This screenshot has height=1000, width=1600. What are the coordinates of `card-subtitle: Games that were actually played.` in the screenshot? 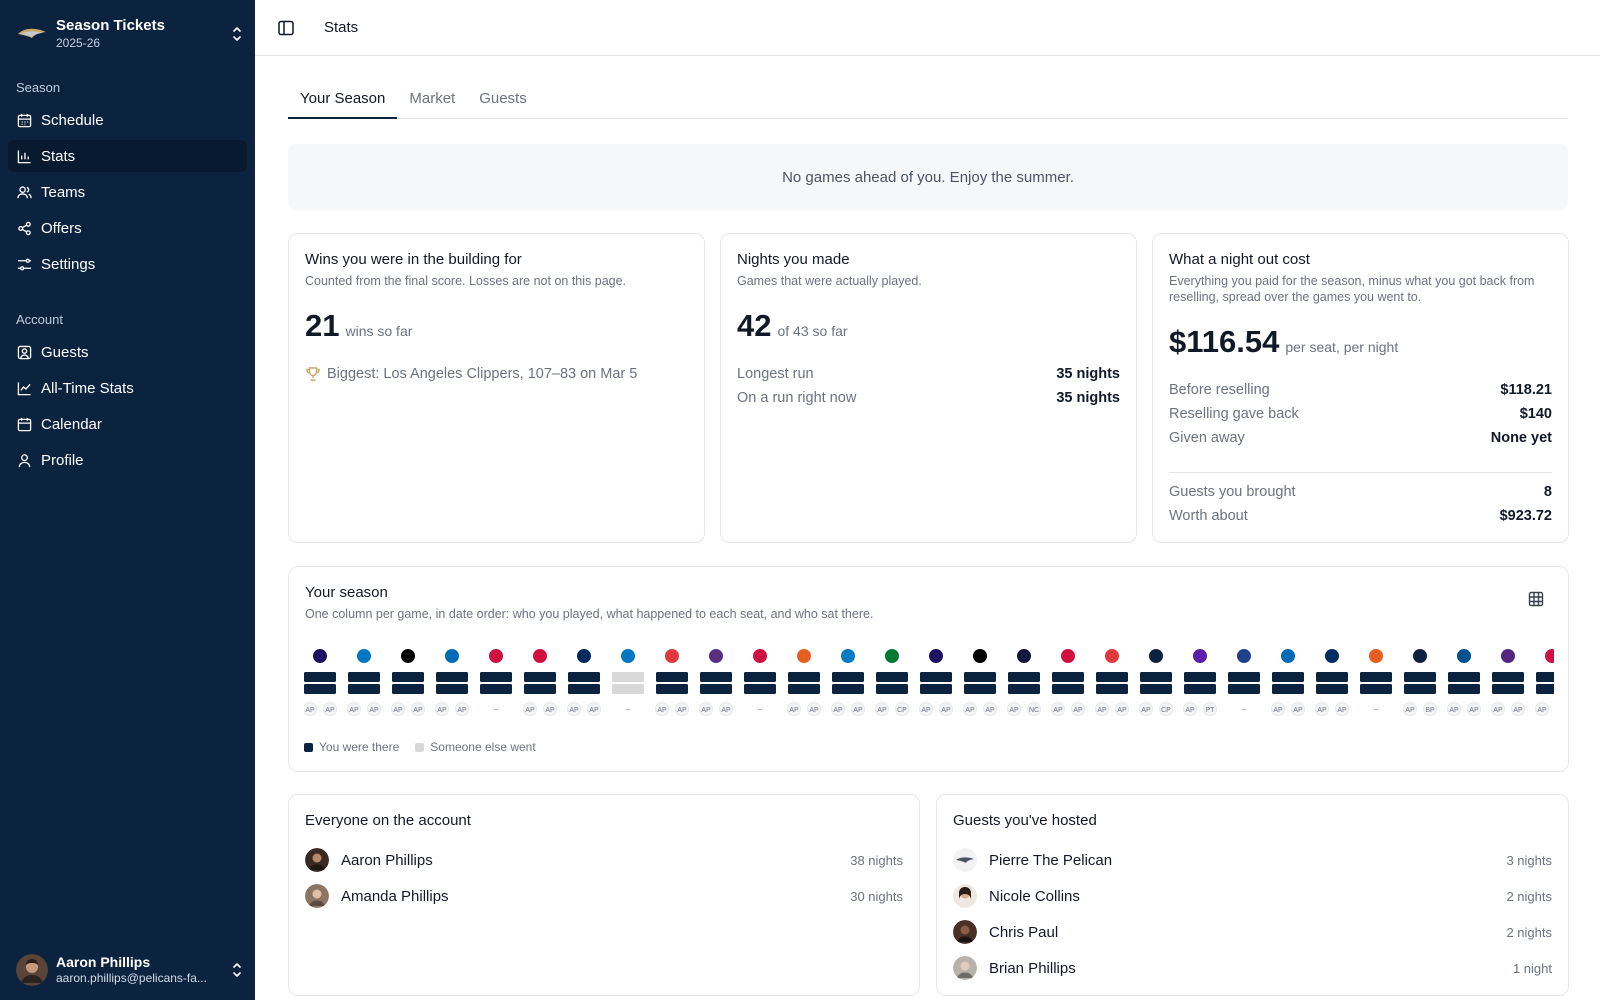 It's located at (829, 281).